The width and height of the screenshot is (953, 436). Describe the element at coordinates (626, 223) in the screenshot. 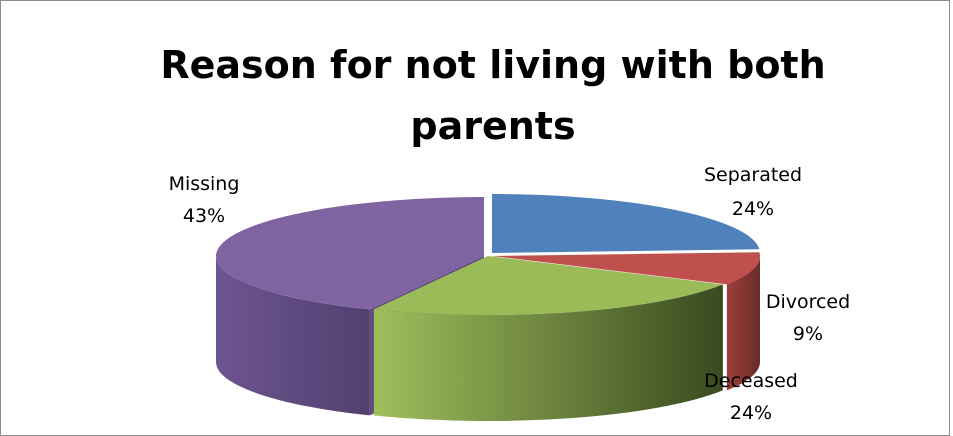

I see `pie-slice-separated` at that location.